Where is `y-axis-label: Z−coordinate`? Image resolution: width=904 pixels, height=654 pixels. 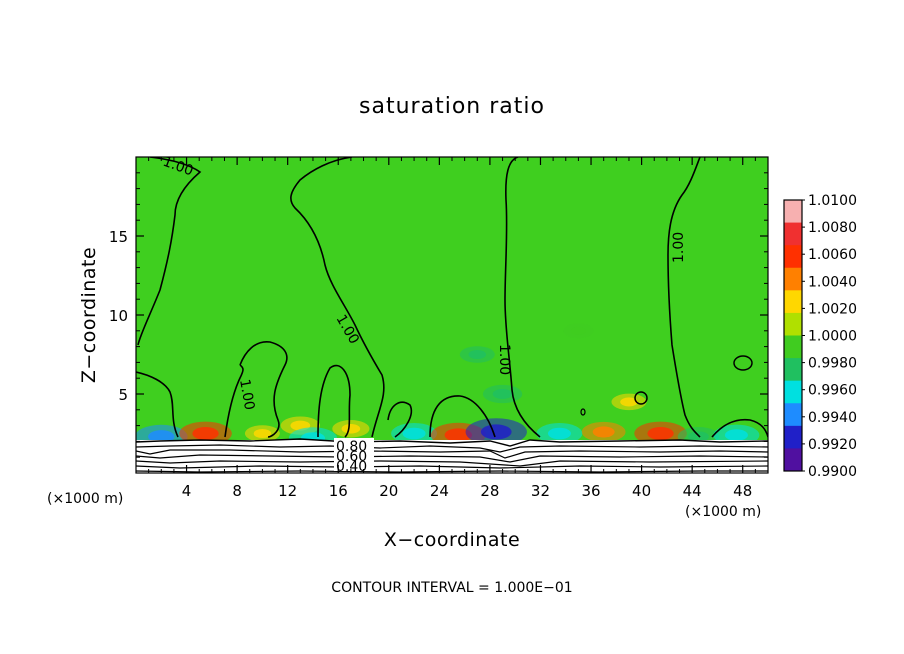
y-axis-label: Z−coordinate is located at coordinates (89, 315).